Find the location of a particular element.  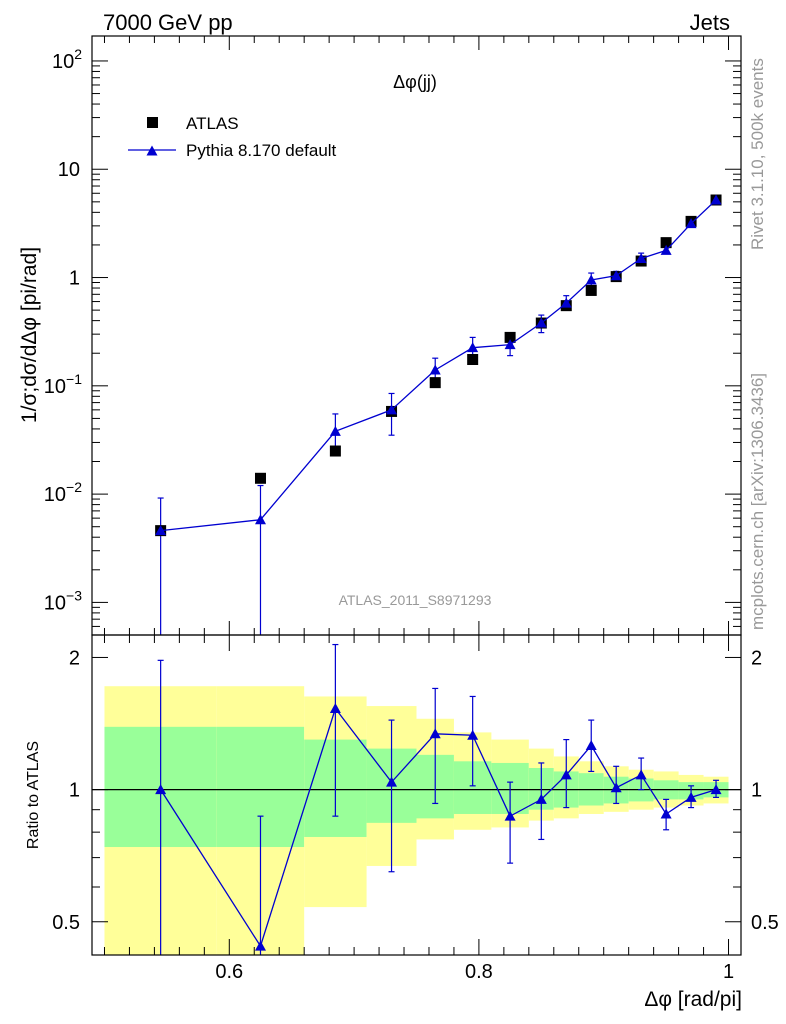

header-energy: 7000 GeV pp is located at coordinates (168, 22).